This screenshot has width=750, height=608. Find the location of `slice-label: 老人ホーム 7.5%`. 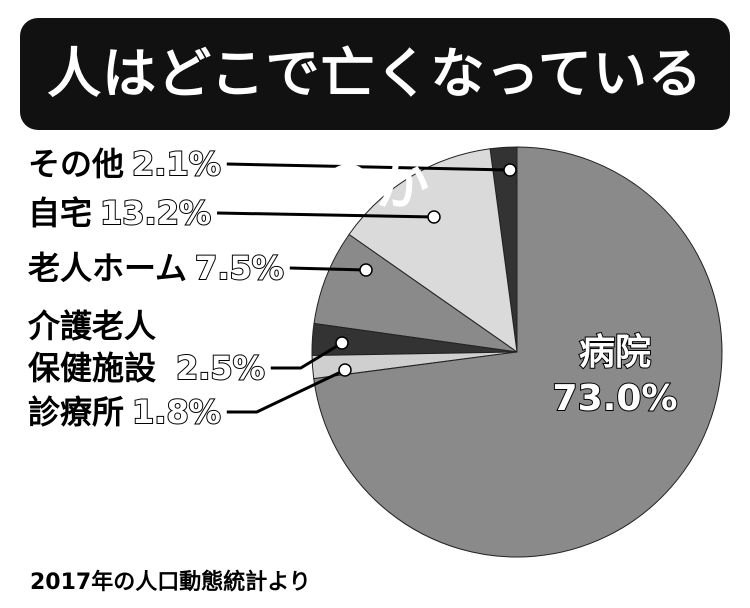

slice-label: 老人ホーム 7.5% is located at coordinates (156, 268).